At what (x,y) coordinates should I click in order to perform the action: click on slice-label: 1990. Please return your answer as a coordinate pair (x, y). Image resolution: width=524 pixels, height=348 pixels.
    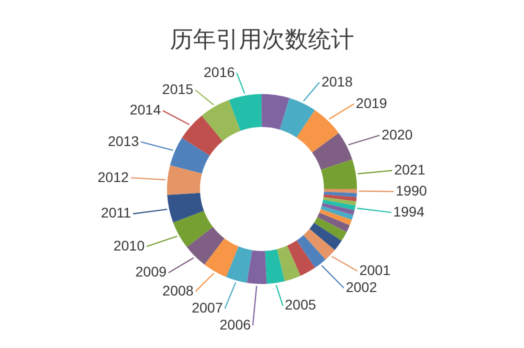
    Looking at the image, I should click on (412, 190).